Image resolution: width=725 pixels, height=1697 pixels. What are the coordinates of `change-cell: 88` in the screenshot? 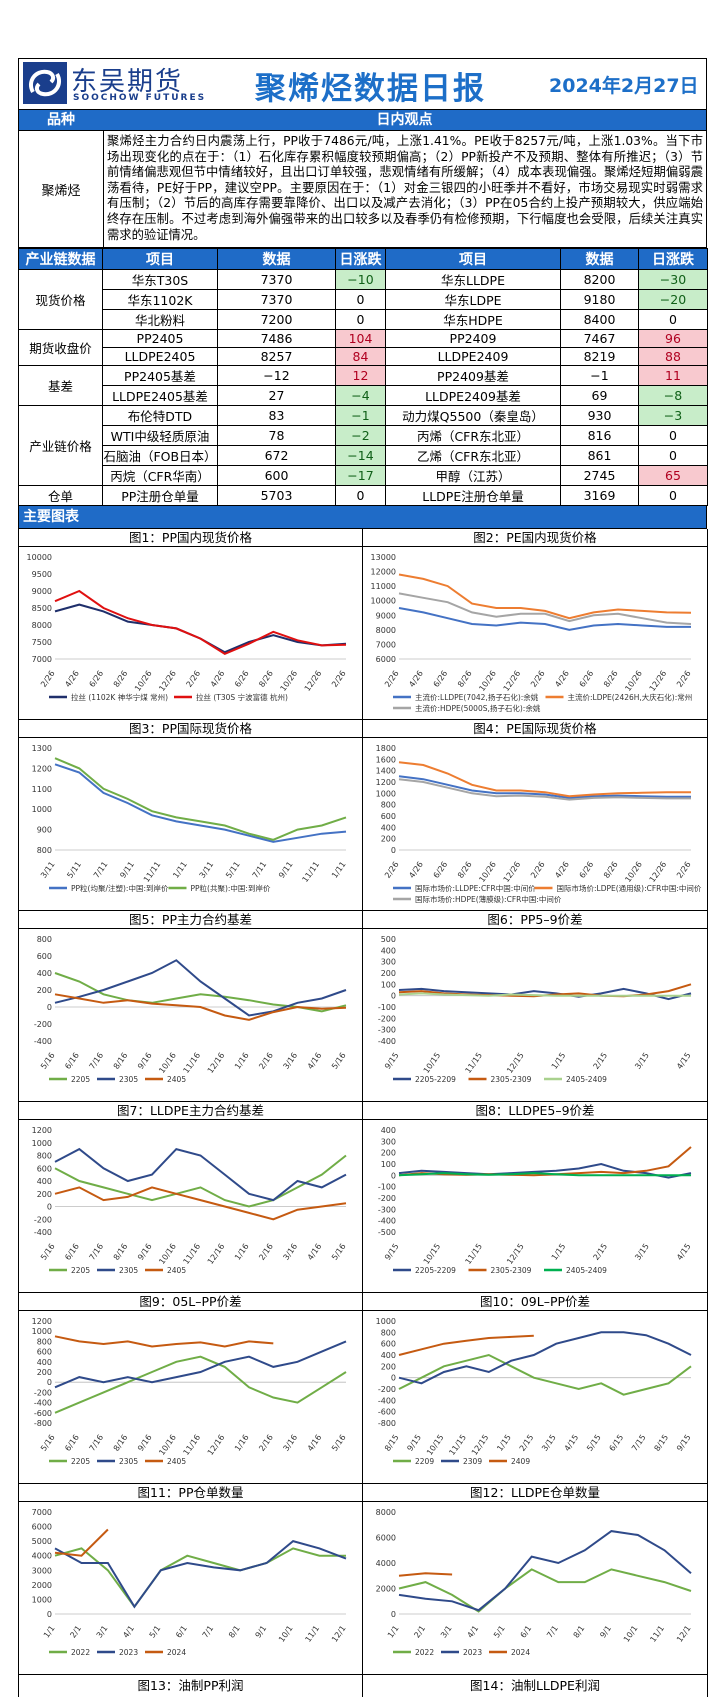 It's located at (673, 357).